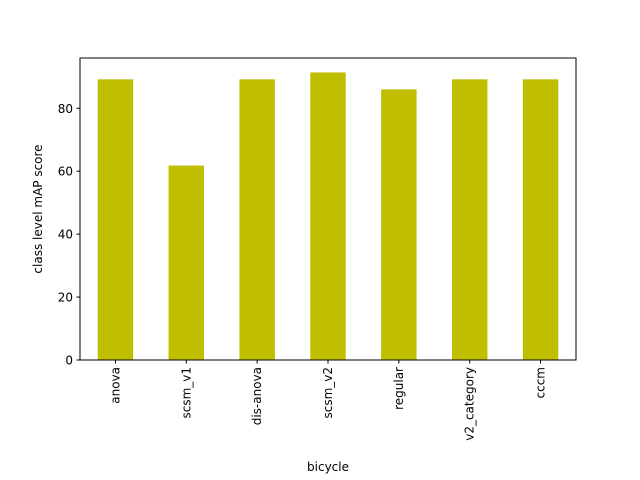 This screenshot has width=640, height=480. I want to click on bar-anova, so click(115, 219).